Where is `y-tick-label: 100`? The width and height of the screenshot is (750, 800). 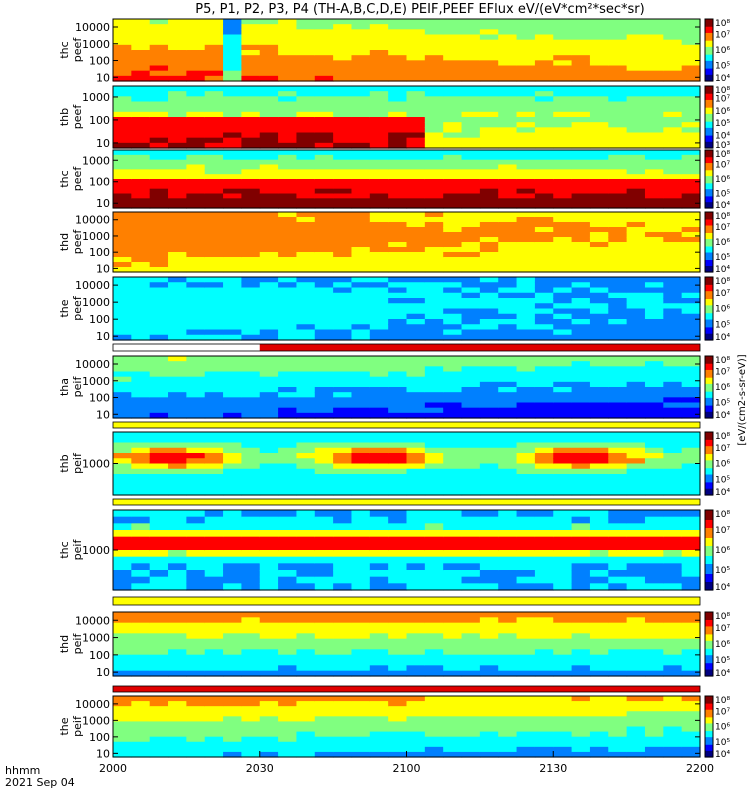 y-tick-label: 100 is located at coordinates (99, 737).